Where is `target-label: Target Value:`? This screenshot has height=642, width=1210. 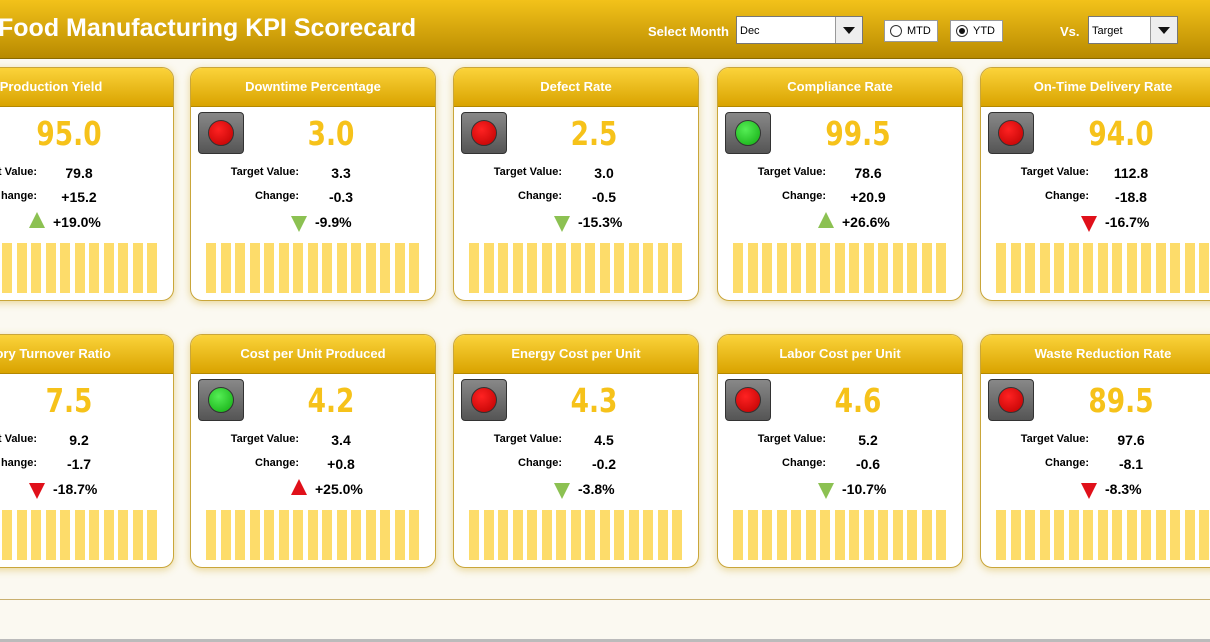 target-label: Target Value: is located at coordinates (264, 172).